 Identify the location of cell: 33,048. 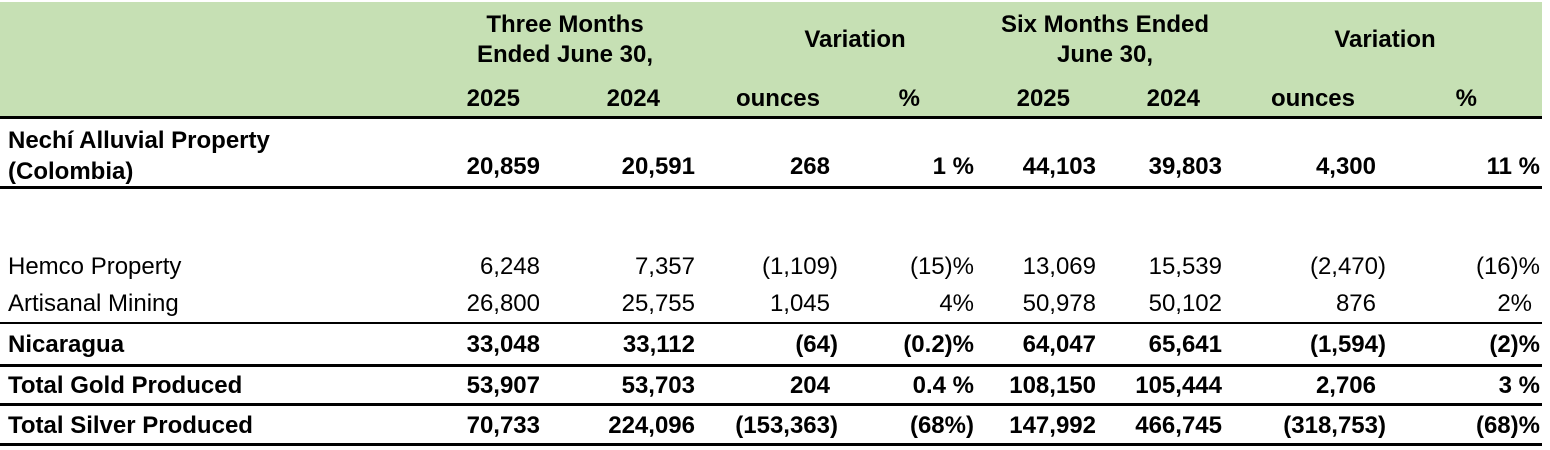
(503, 344).